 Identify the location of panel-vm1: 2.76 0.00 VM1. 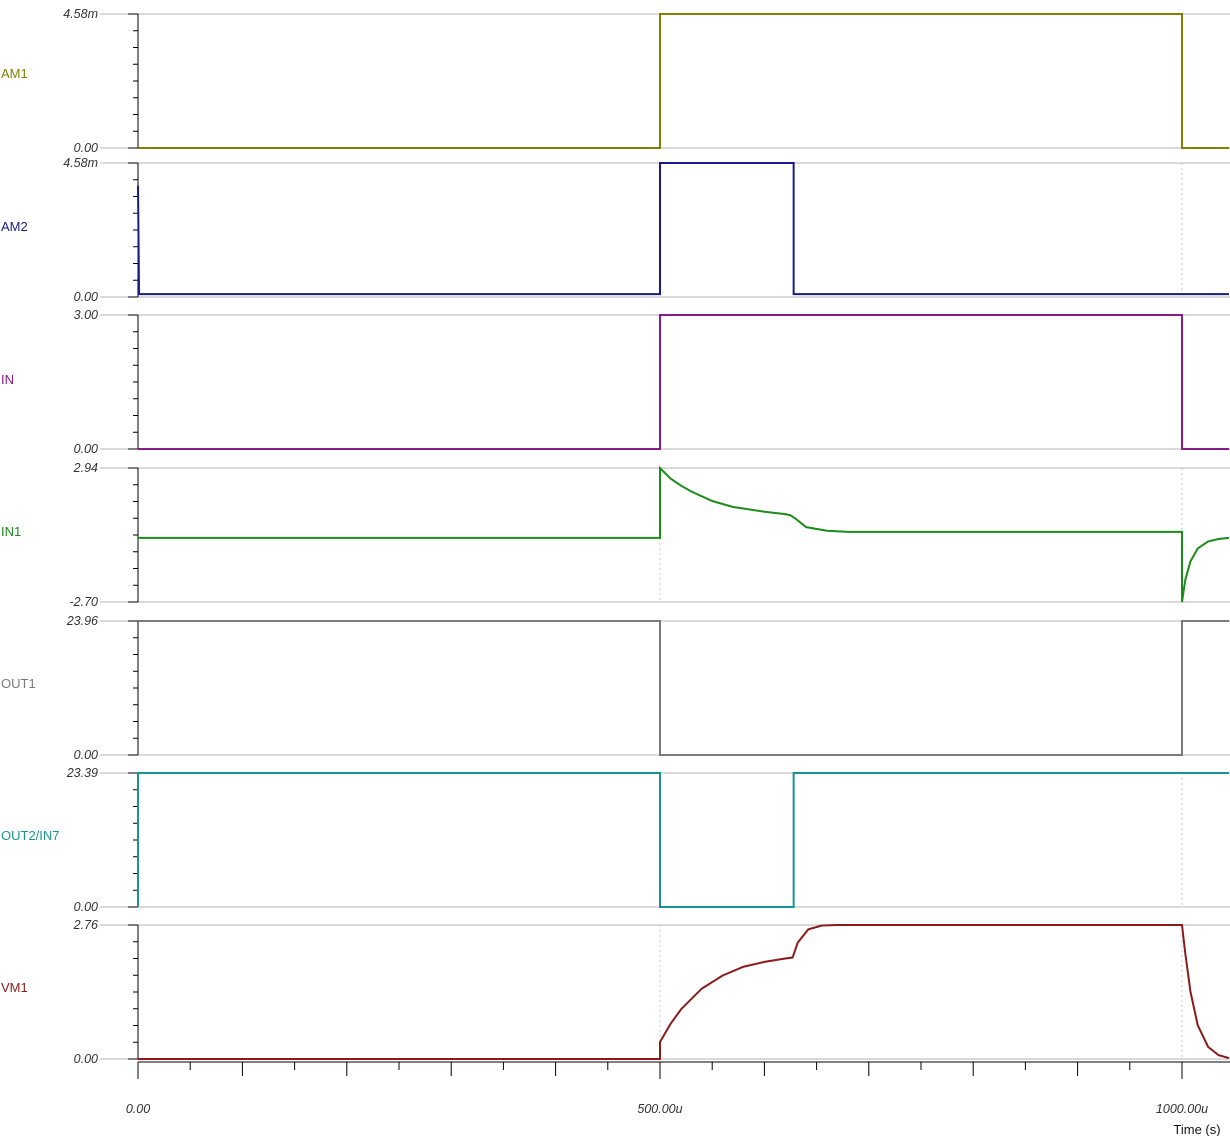
(615, 992).